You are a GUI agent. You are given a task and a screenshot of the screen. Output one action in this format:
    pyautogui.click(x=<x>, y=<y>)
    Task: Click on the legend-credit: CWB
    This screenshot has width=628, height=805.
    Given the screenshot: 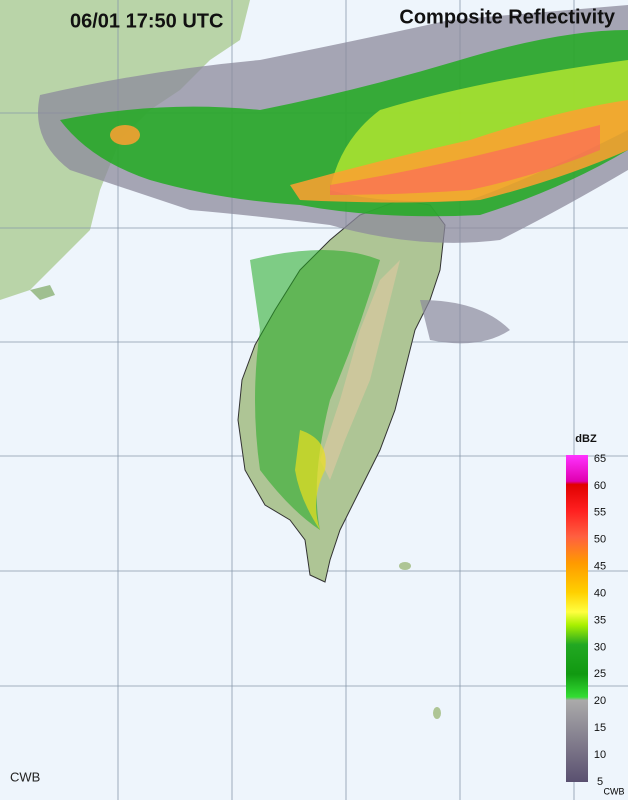 What is the action you would take?
    pyautogui.click(x=614, y=791)
    